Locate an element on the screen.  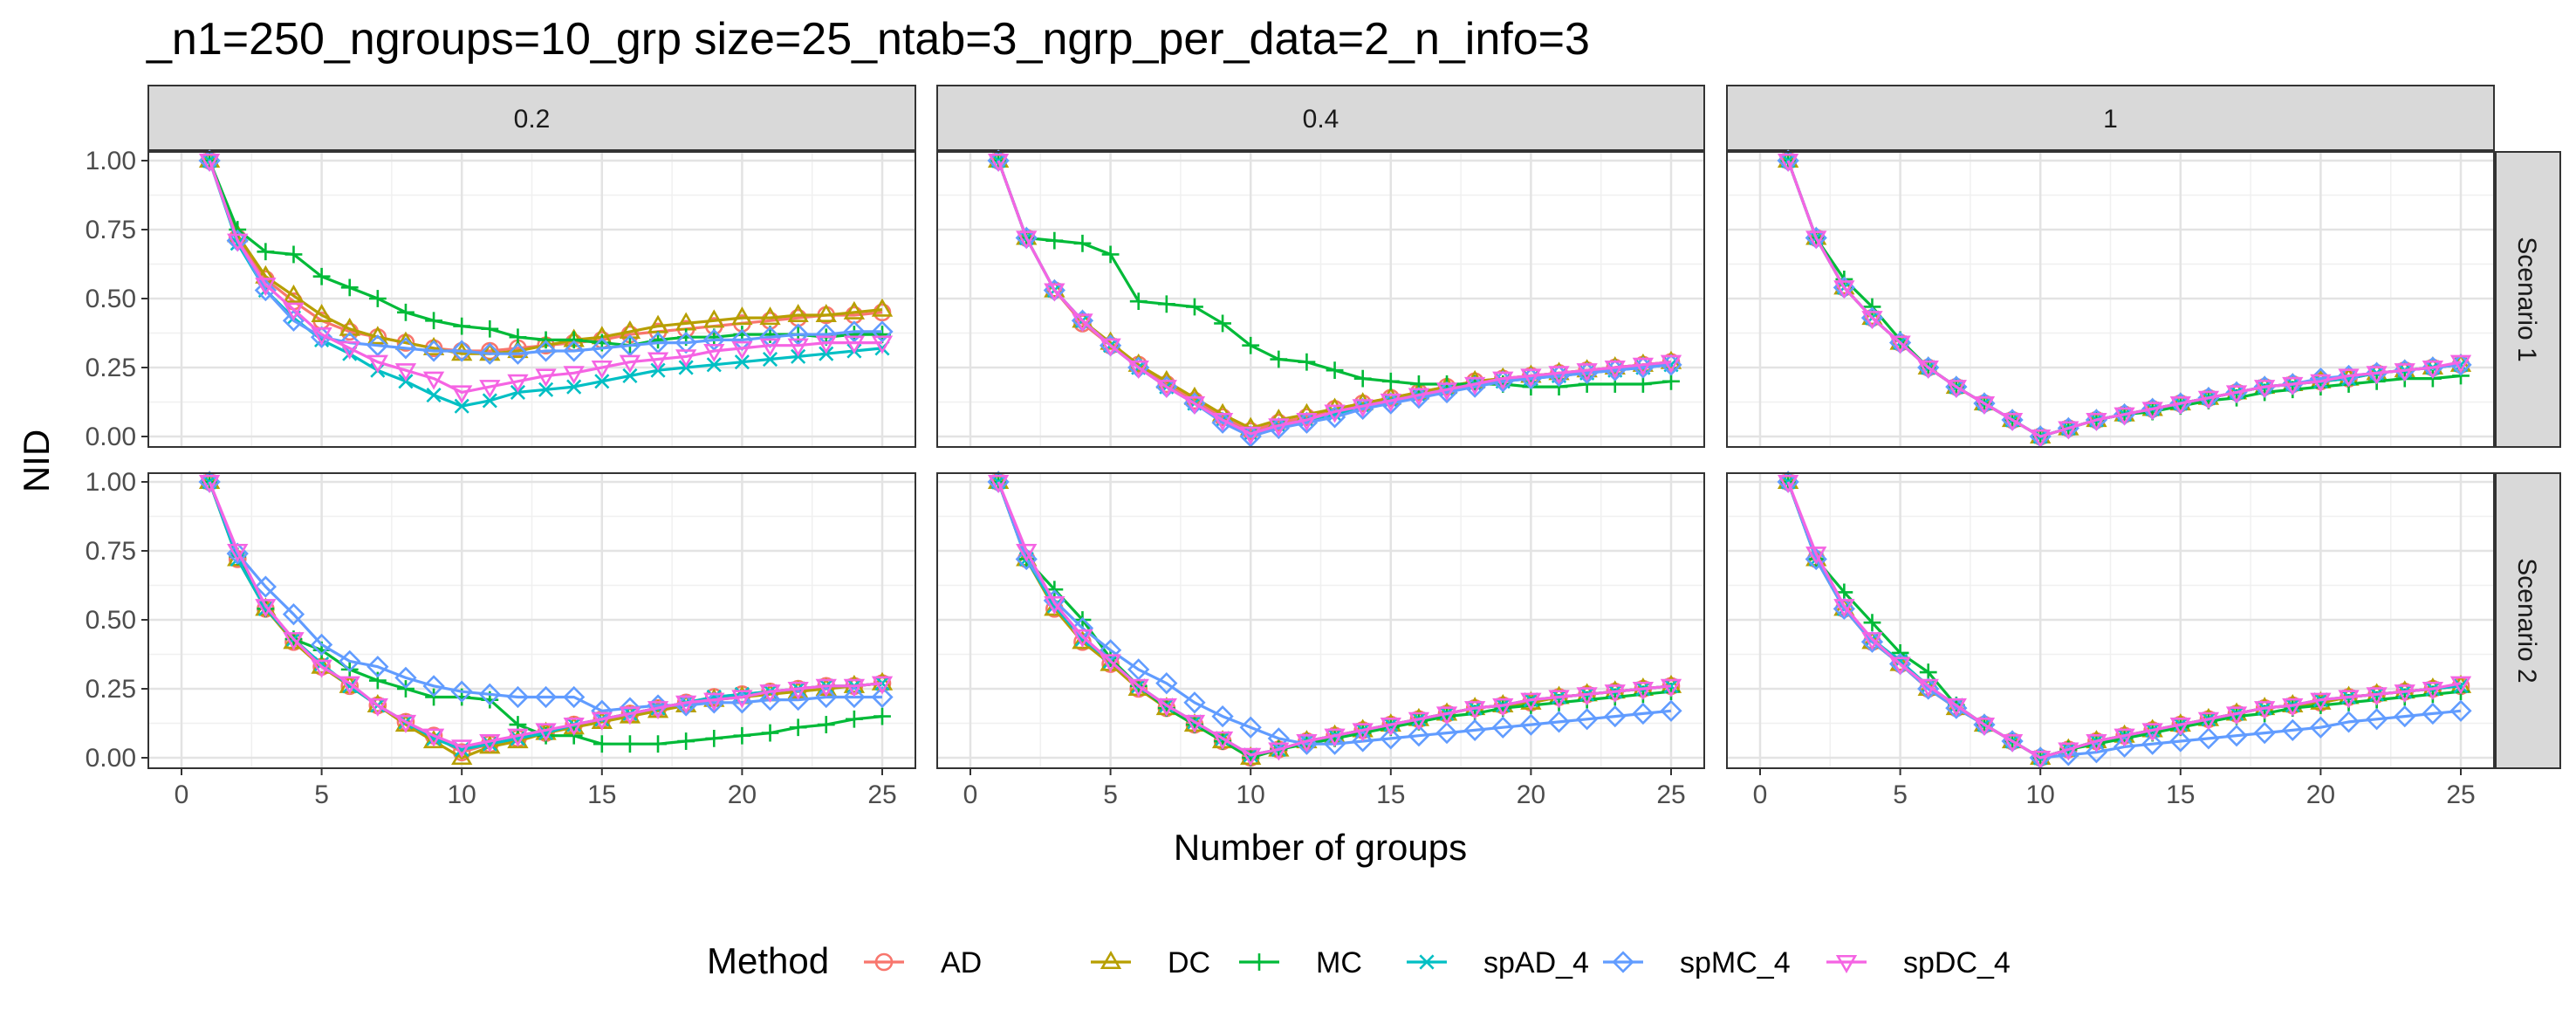
x-tick-label: 5 is located at coordinates (321, 795).